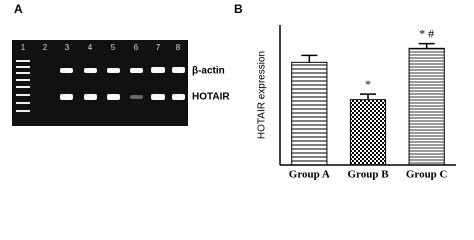  What do you see at coordinates (426, 33) in the screenshot?
I see `significance-mark: * #` at bounding box center [426, 33].